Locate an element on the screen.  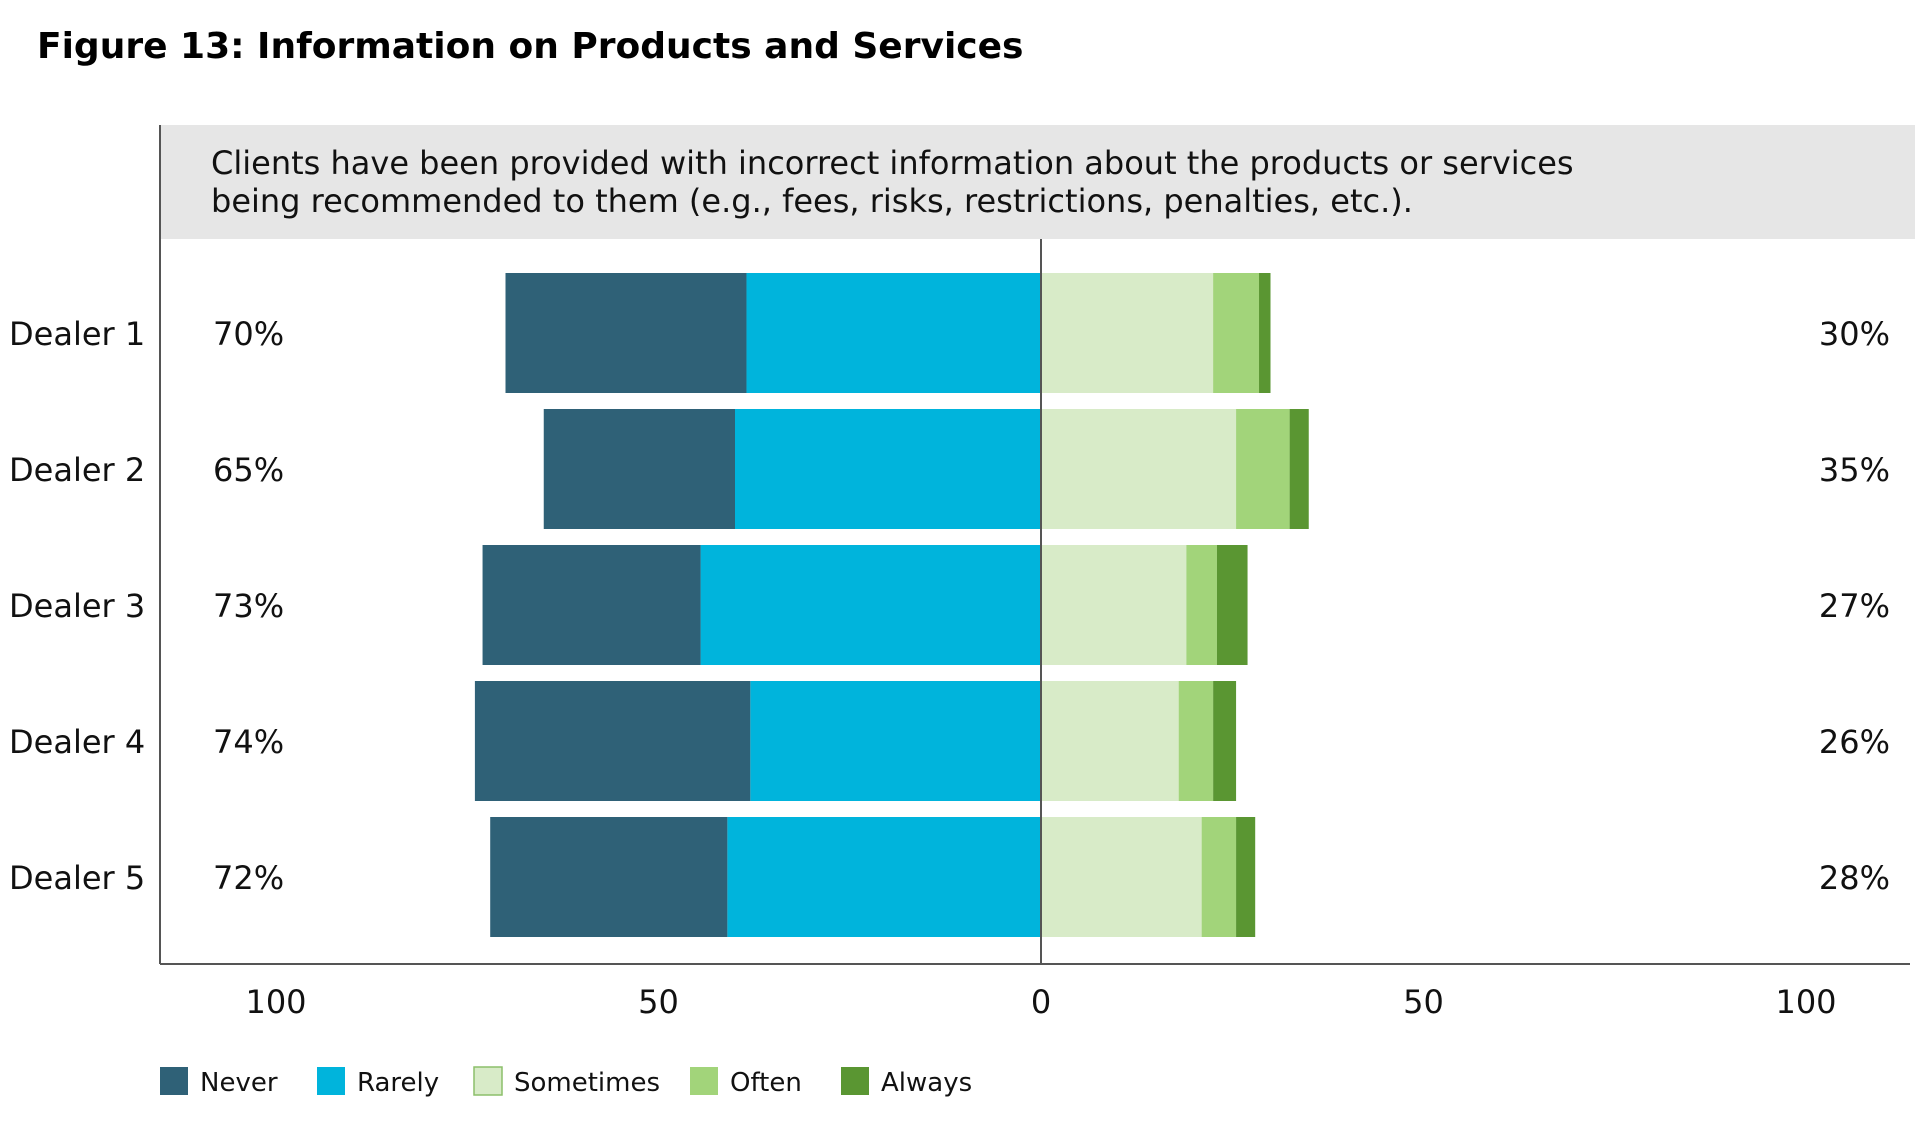
x-ticks-group: 100 50 0 50 100 is located at coordinates (1040, 1002).